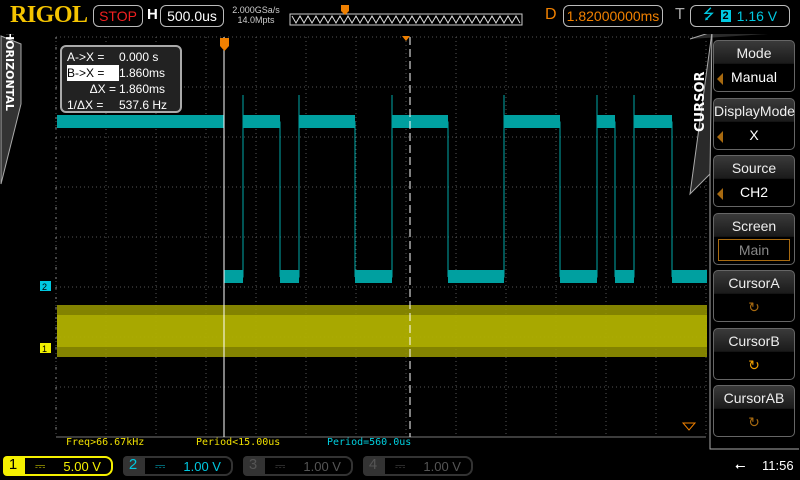  I want to click on menu-label: Mode, so click(754, 53).